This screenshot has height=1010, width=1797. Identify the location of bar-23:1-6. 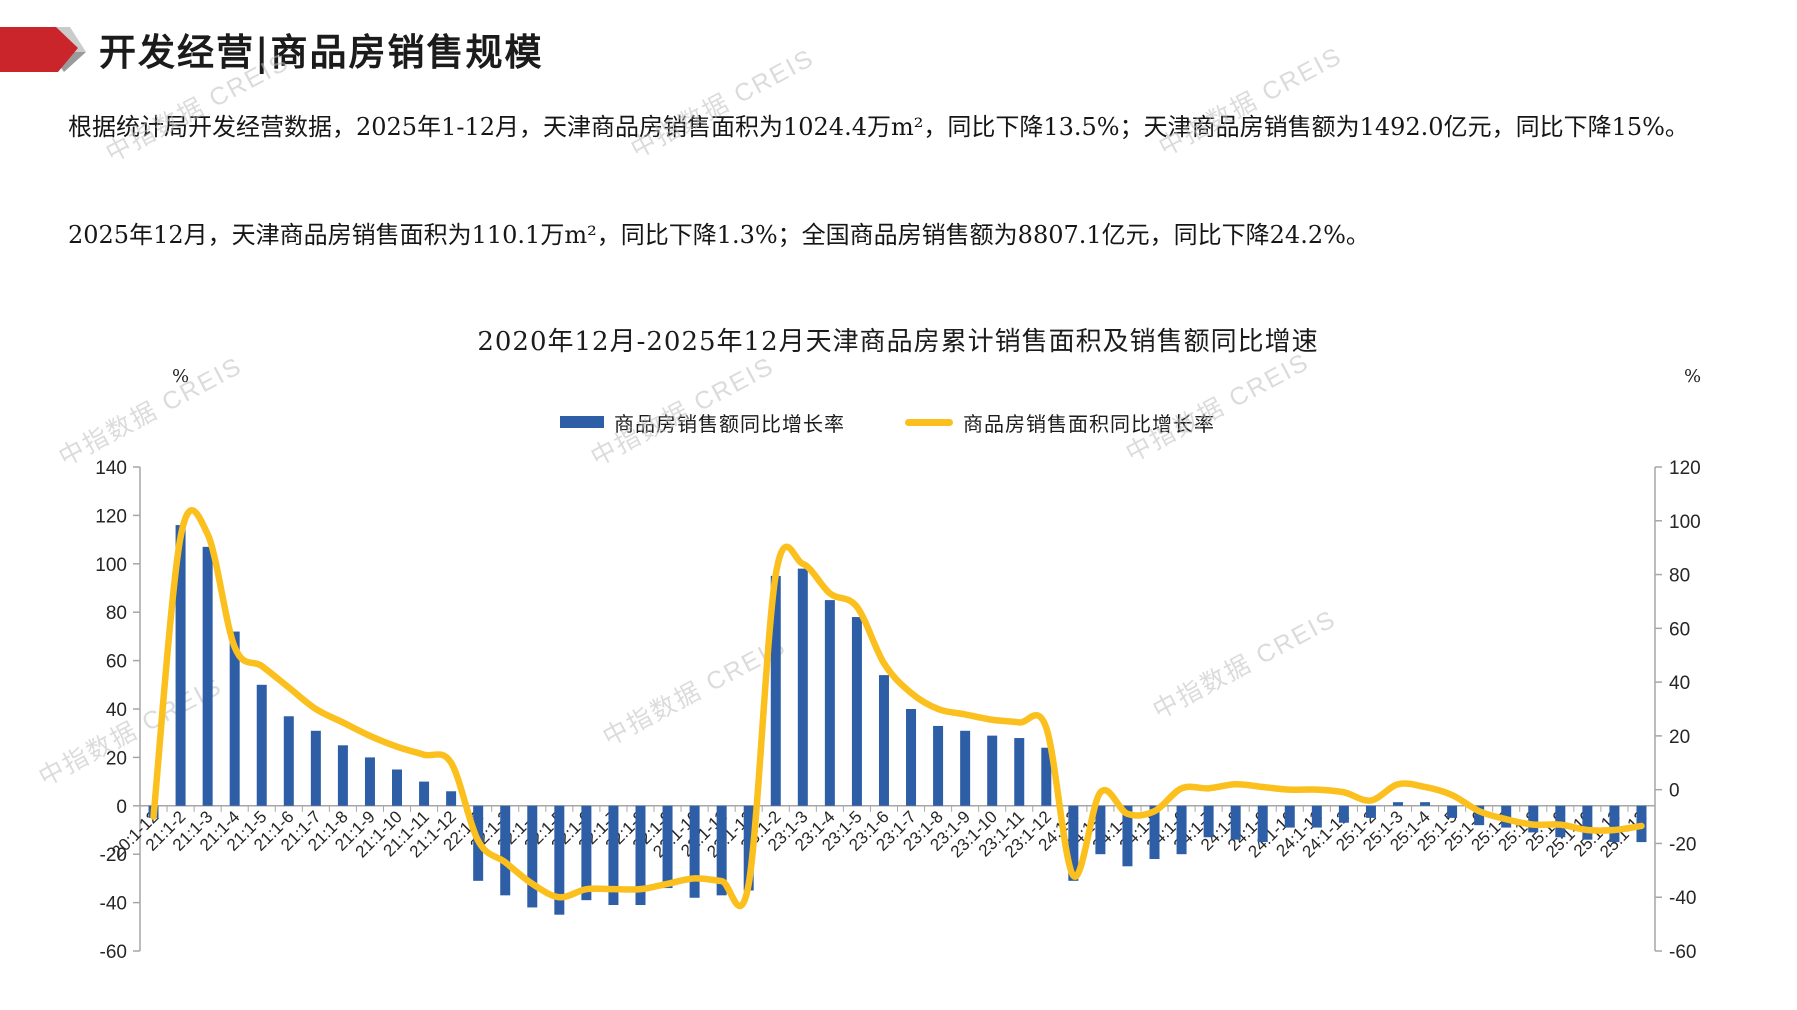
(883, 740).